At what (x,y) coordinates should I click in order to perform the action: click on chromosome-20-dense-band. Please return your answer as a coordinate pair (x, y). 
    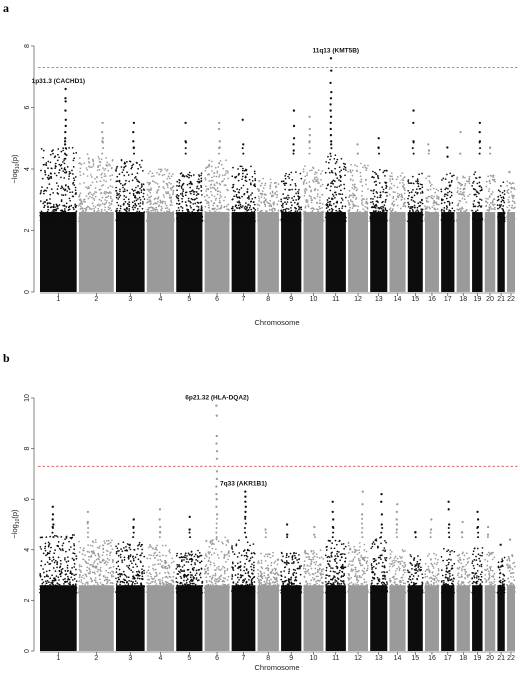
    Looking at the image, I should click on (490, 252).